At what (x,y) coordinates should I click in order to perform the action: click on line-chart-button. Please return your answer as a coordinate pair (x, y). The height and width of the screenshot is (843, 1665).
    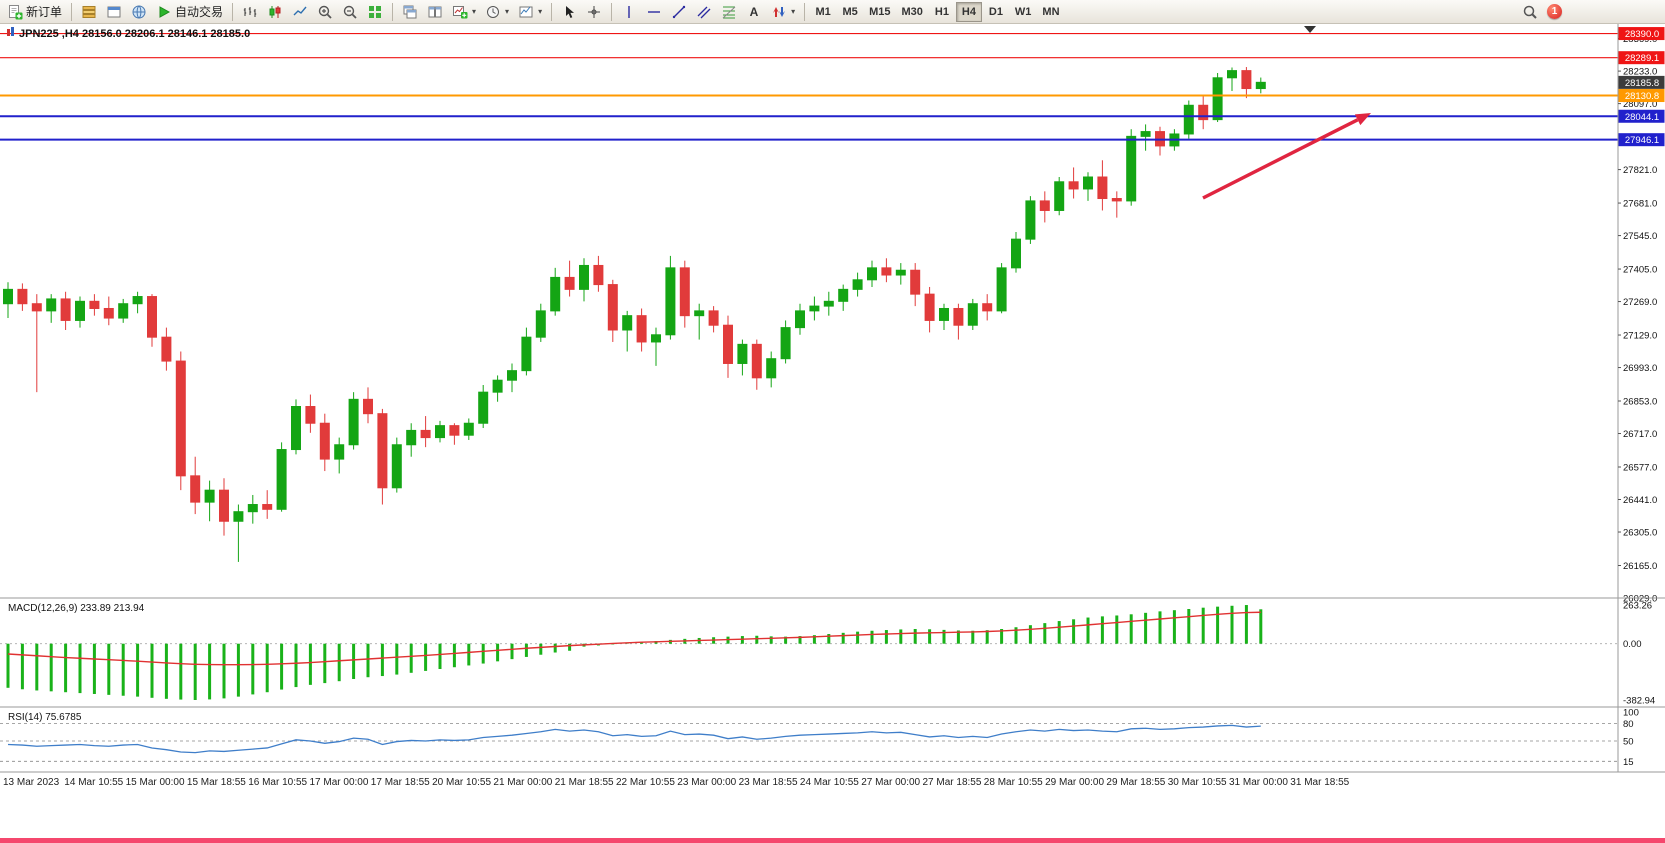
    Looking at the image, I should click on (300, 11).